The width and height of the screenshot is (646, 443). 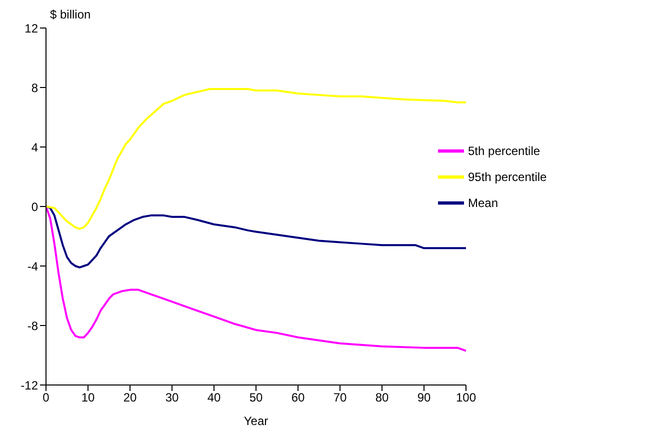 I want to click on y-tick-label: -12, so click(x=29, y=385).